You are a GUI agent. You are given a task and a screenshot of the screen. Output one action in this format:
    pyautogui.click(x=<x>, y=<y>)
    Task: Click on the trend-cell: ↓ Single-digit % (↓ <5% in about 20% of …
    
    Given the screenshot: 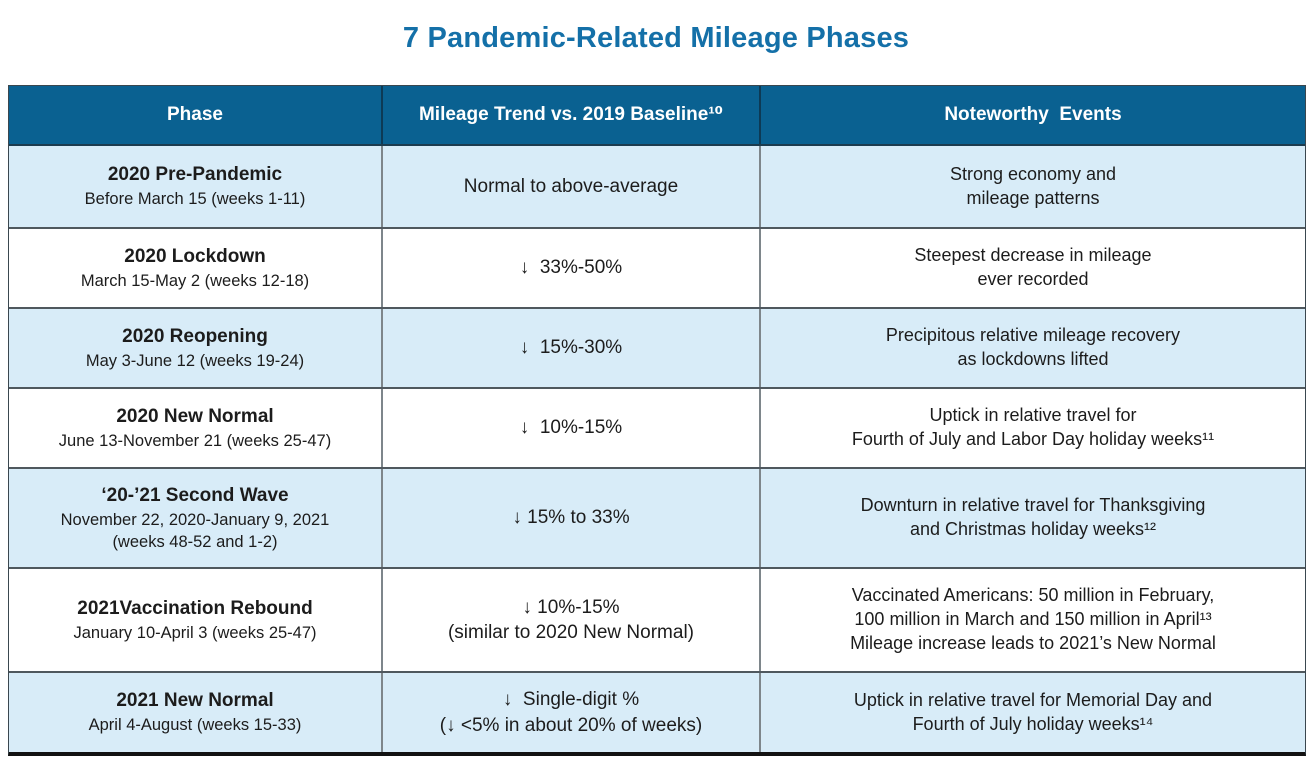 What is the action you would take?
    pyautogui.click(x=570, y=712)
    